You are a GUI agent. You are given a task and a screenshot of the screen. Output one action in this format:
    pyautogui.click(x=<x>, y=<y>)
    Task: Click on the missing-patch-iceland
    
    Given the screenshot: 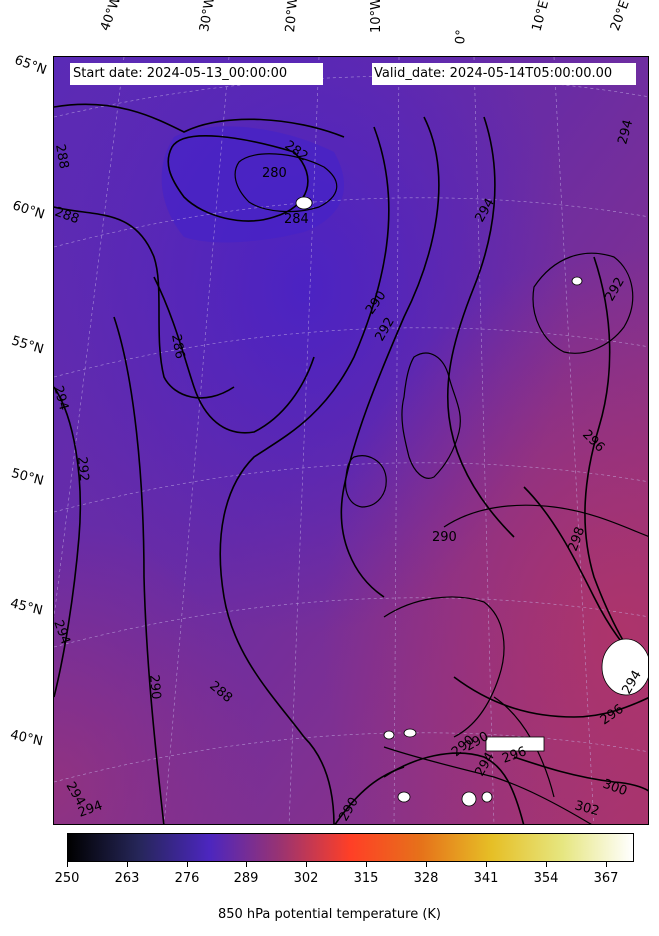 What is the action you would take?
    pyautogui.click(x=304, y=203)
    